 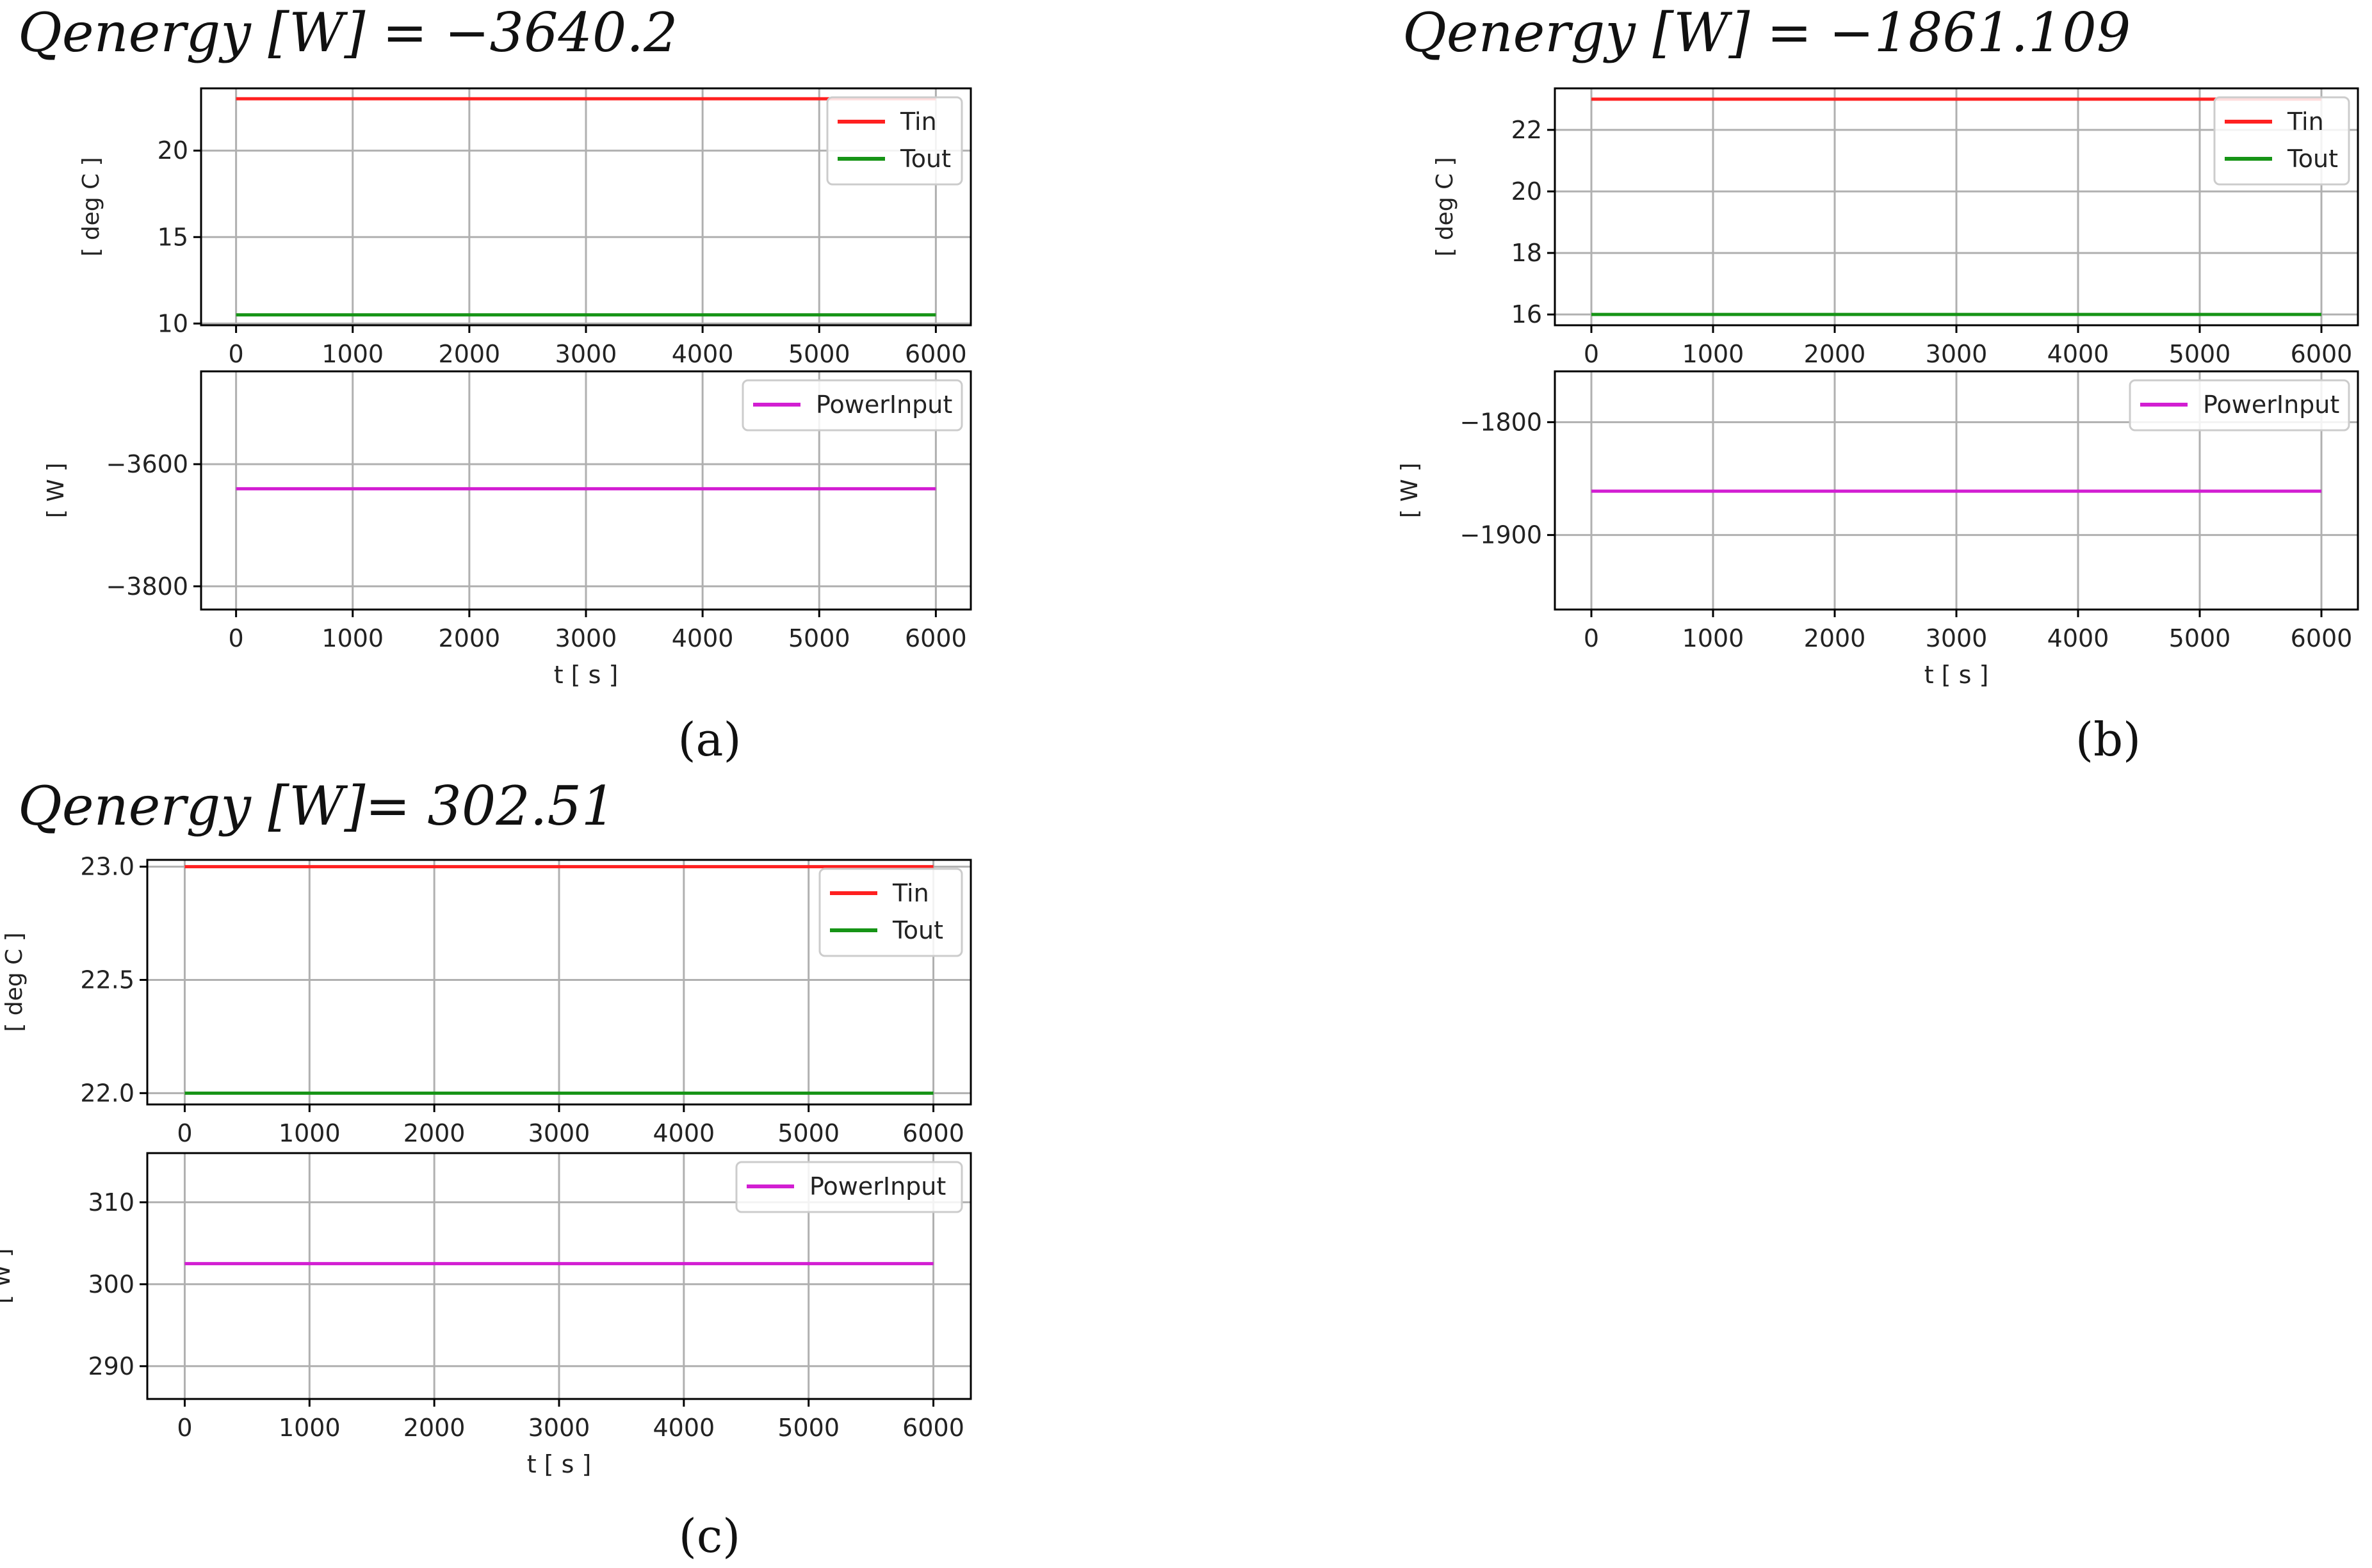 What do you see at coordinates (111, 1366) in the screenshot?
I see `y-tick-label: 290` at bounding box center [111, 1366].